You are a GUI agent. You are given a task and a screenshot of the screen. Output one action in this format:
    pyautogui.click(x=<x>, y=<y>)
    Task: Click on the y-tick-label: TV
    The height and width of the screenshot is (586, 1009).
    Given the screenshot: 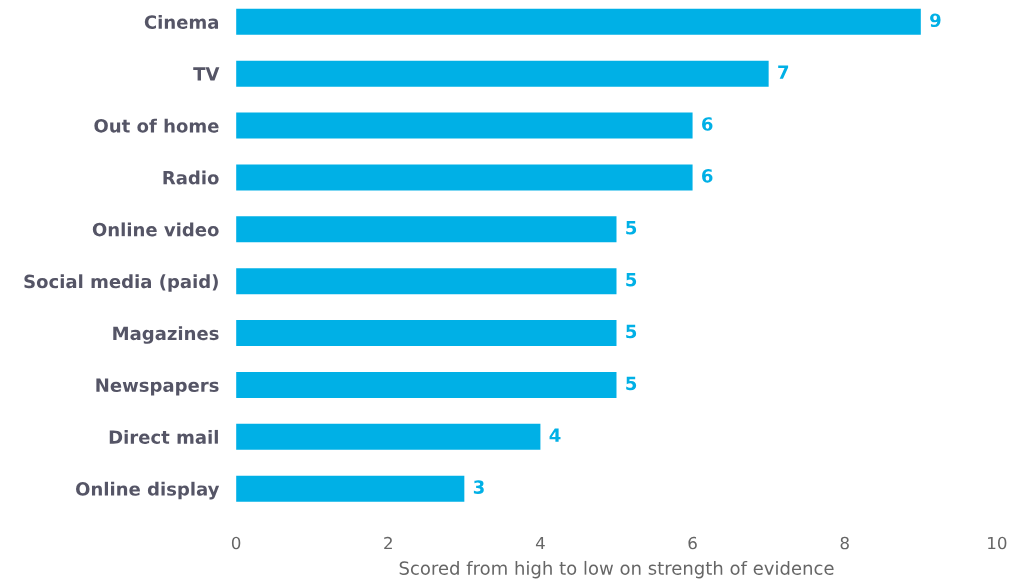 What is the action you would take?
    pyautogui.click(x=206, y=74)
    